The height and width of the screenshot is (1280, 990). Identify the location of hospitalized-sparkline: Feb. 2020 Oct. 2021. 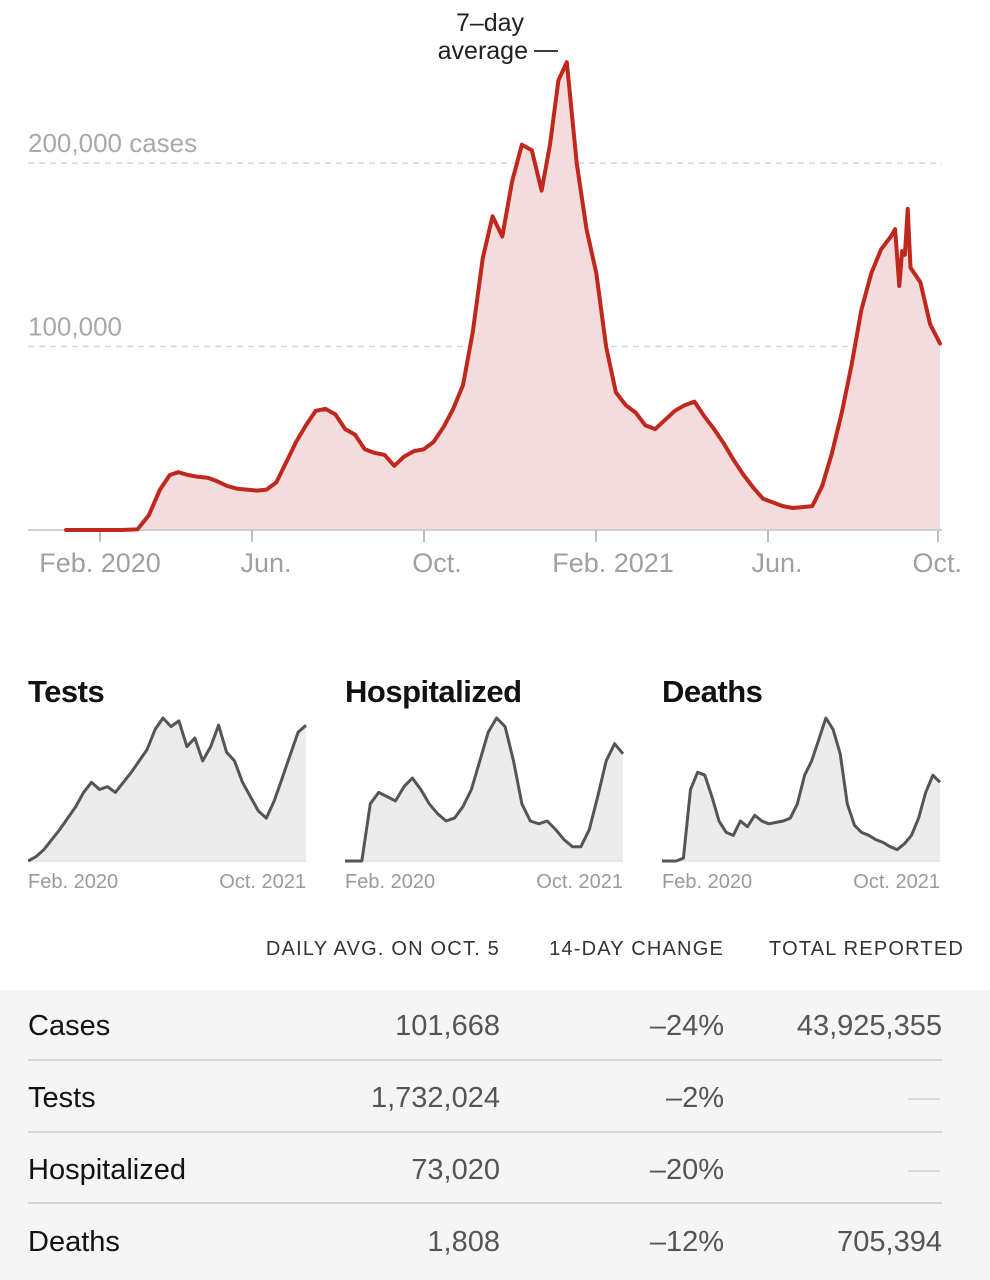
(485, 804).